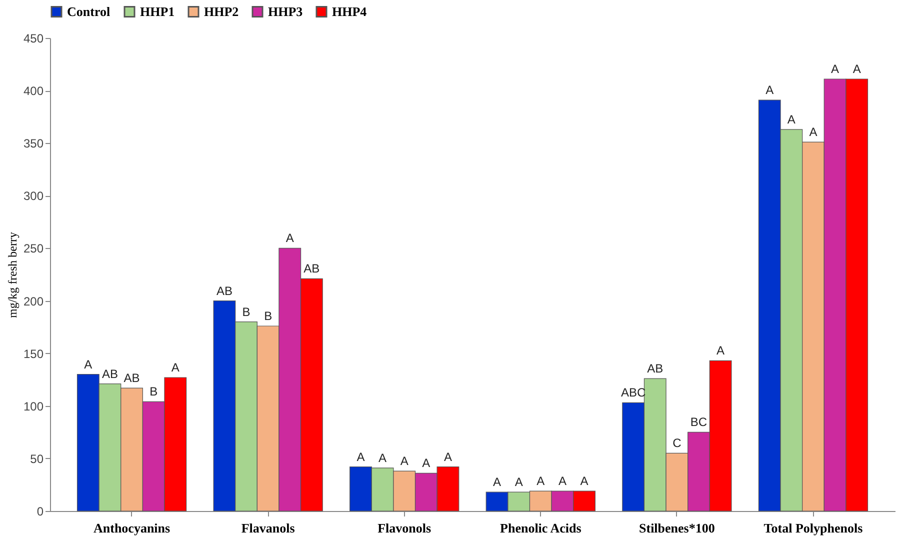 Image resolution: width=913 pixels, height=554 pixels. I want to click on x-tick-label: Flavanols, so click(268, 528).